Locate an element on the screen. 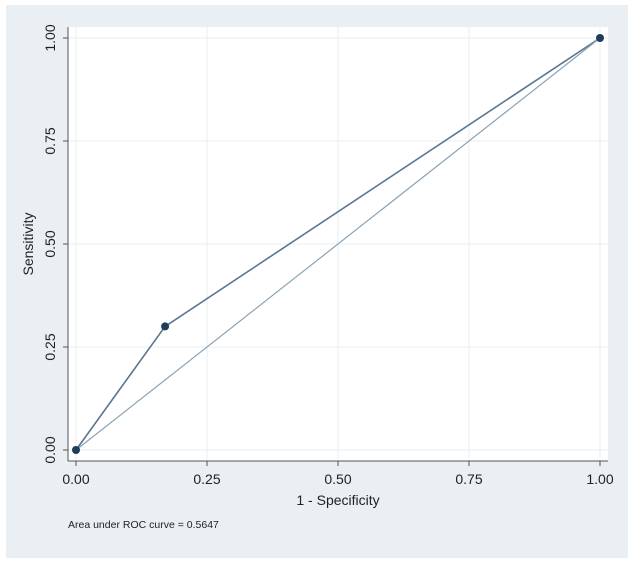 The image size is (632, 567). auc-annotation: Area under ROC curve = 0.5647 is located at coordinates (143, 525).